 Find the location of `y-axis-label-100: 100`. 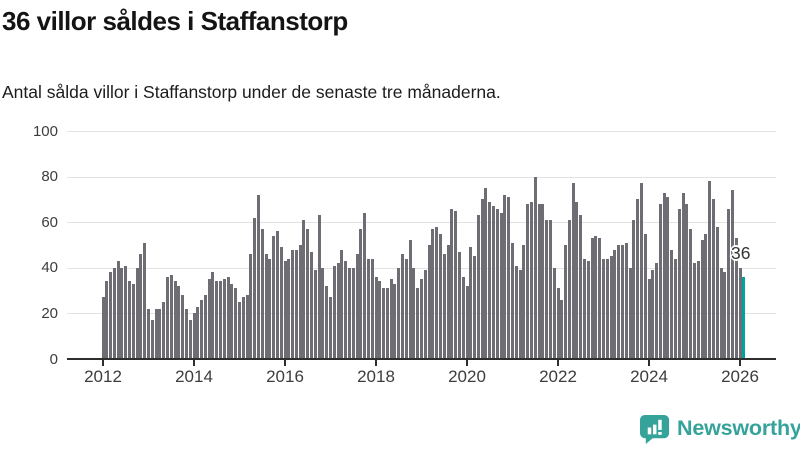

y-axis-label-100: 100 is located at coordinates (45, 131).